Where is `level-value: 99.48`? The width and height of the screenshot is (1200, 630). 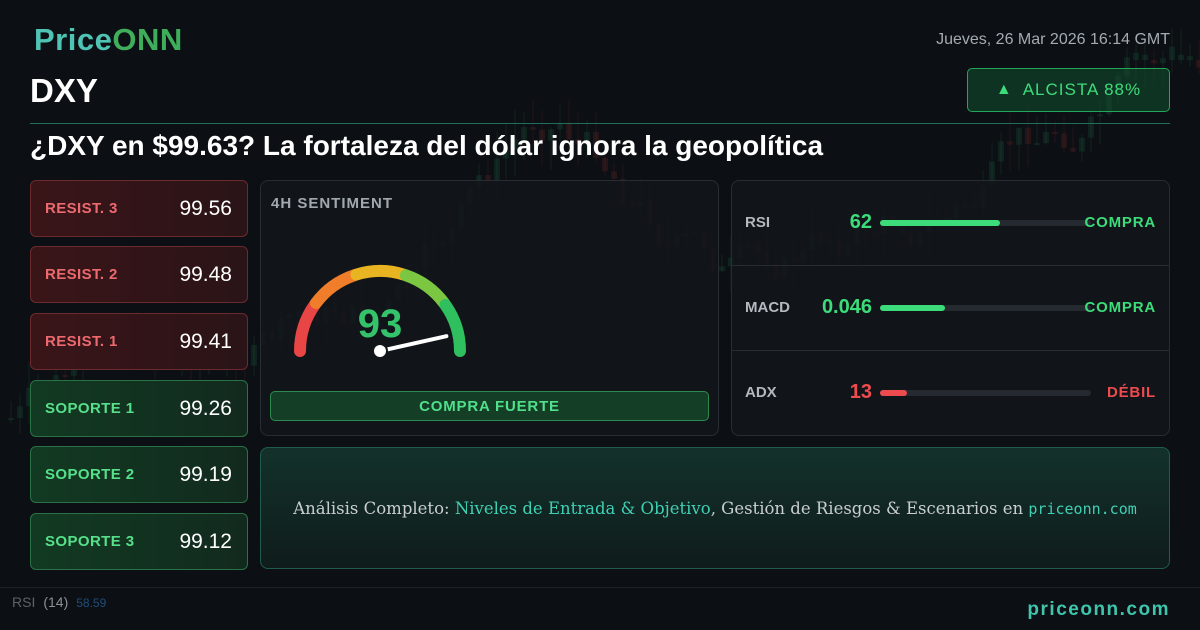 level-value: 99.48 is located at coordinates (205, 274).